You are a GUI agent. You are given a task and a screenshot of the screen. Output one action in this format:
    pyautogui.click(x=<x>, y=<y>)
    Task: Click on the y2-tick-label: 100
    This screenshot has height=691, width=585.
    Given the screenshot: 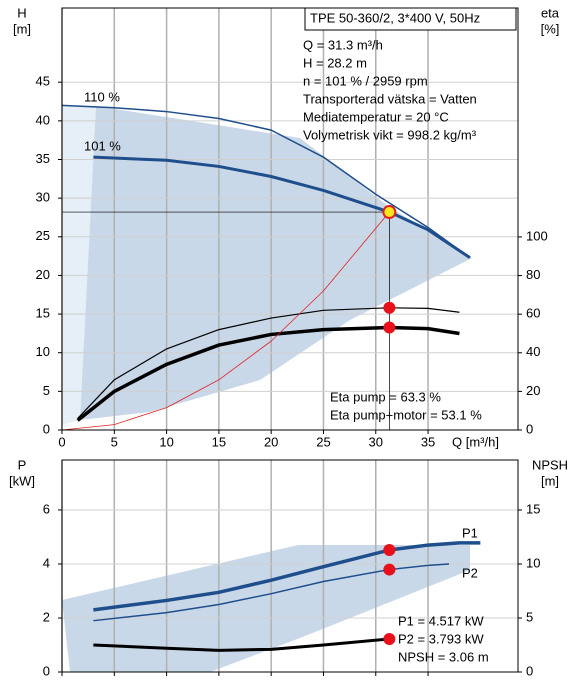 What is the action you would take?
    pyautogui.click(x=537, y=235)
    